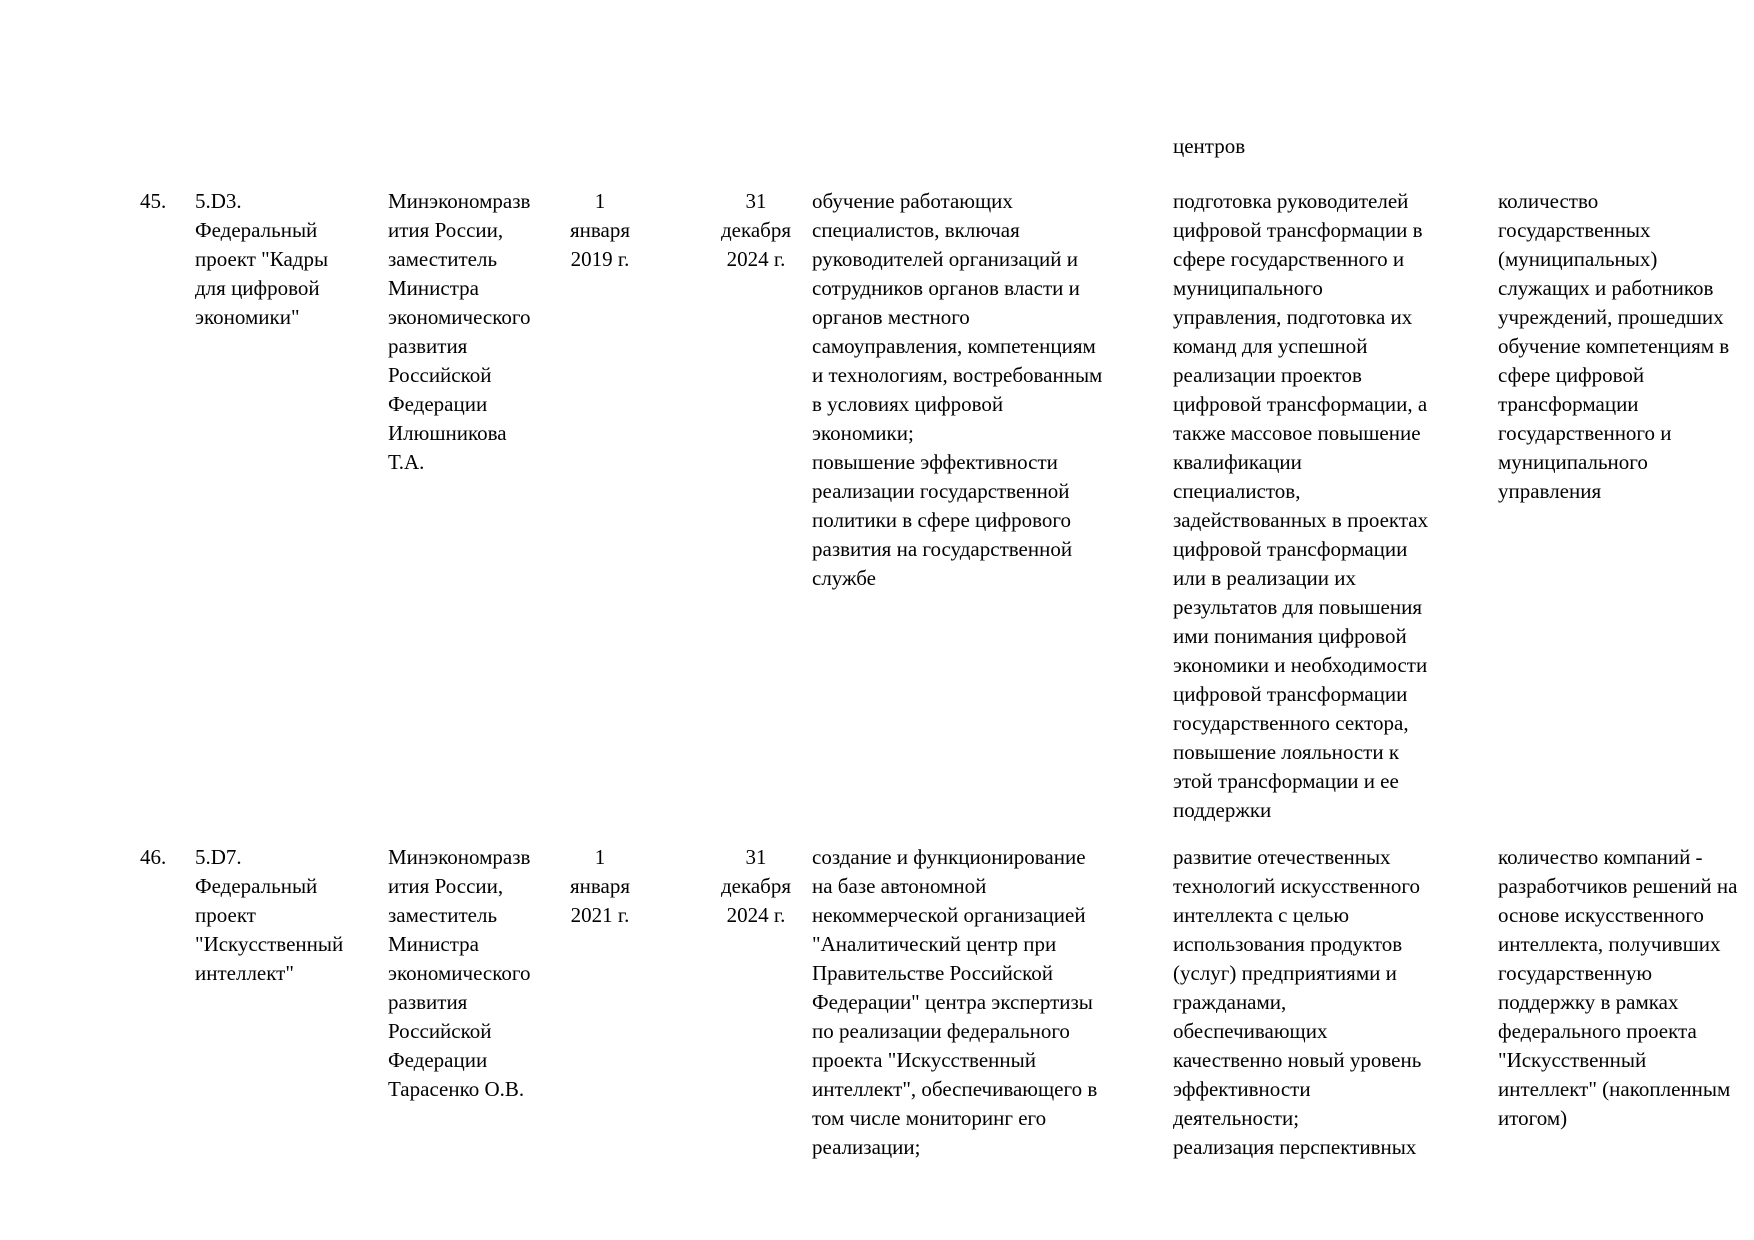 The image size is (1754, 1240). I want to click on cell-row-number: 45., so click(153, 201).